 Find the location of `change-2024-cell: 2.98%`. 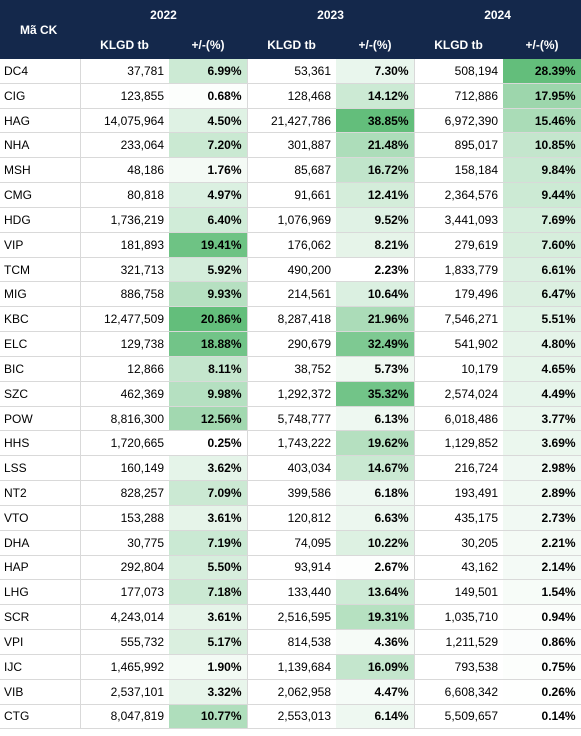

change-2024-cell: 2.98% is located at coordinates (542, 468).